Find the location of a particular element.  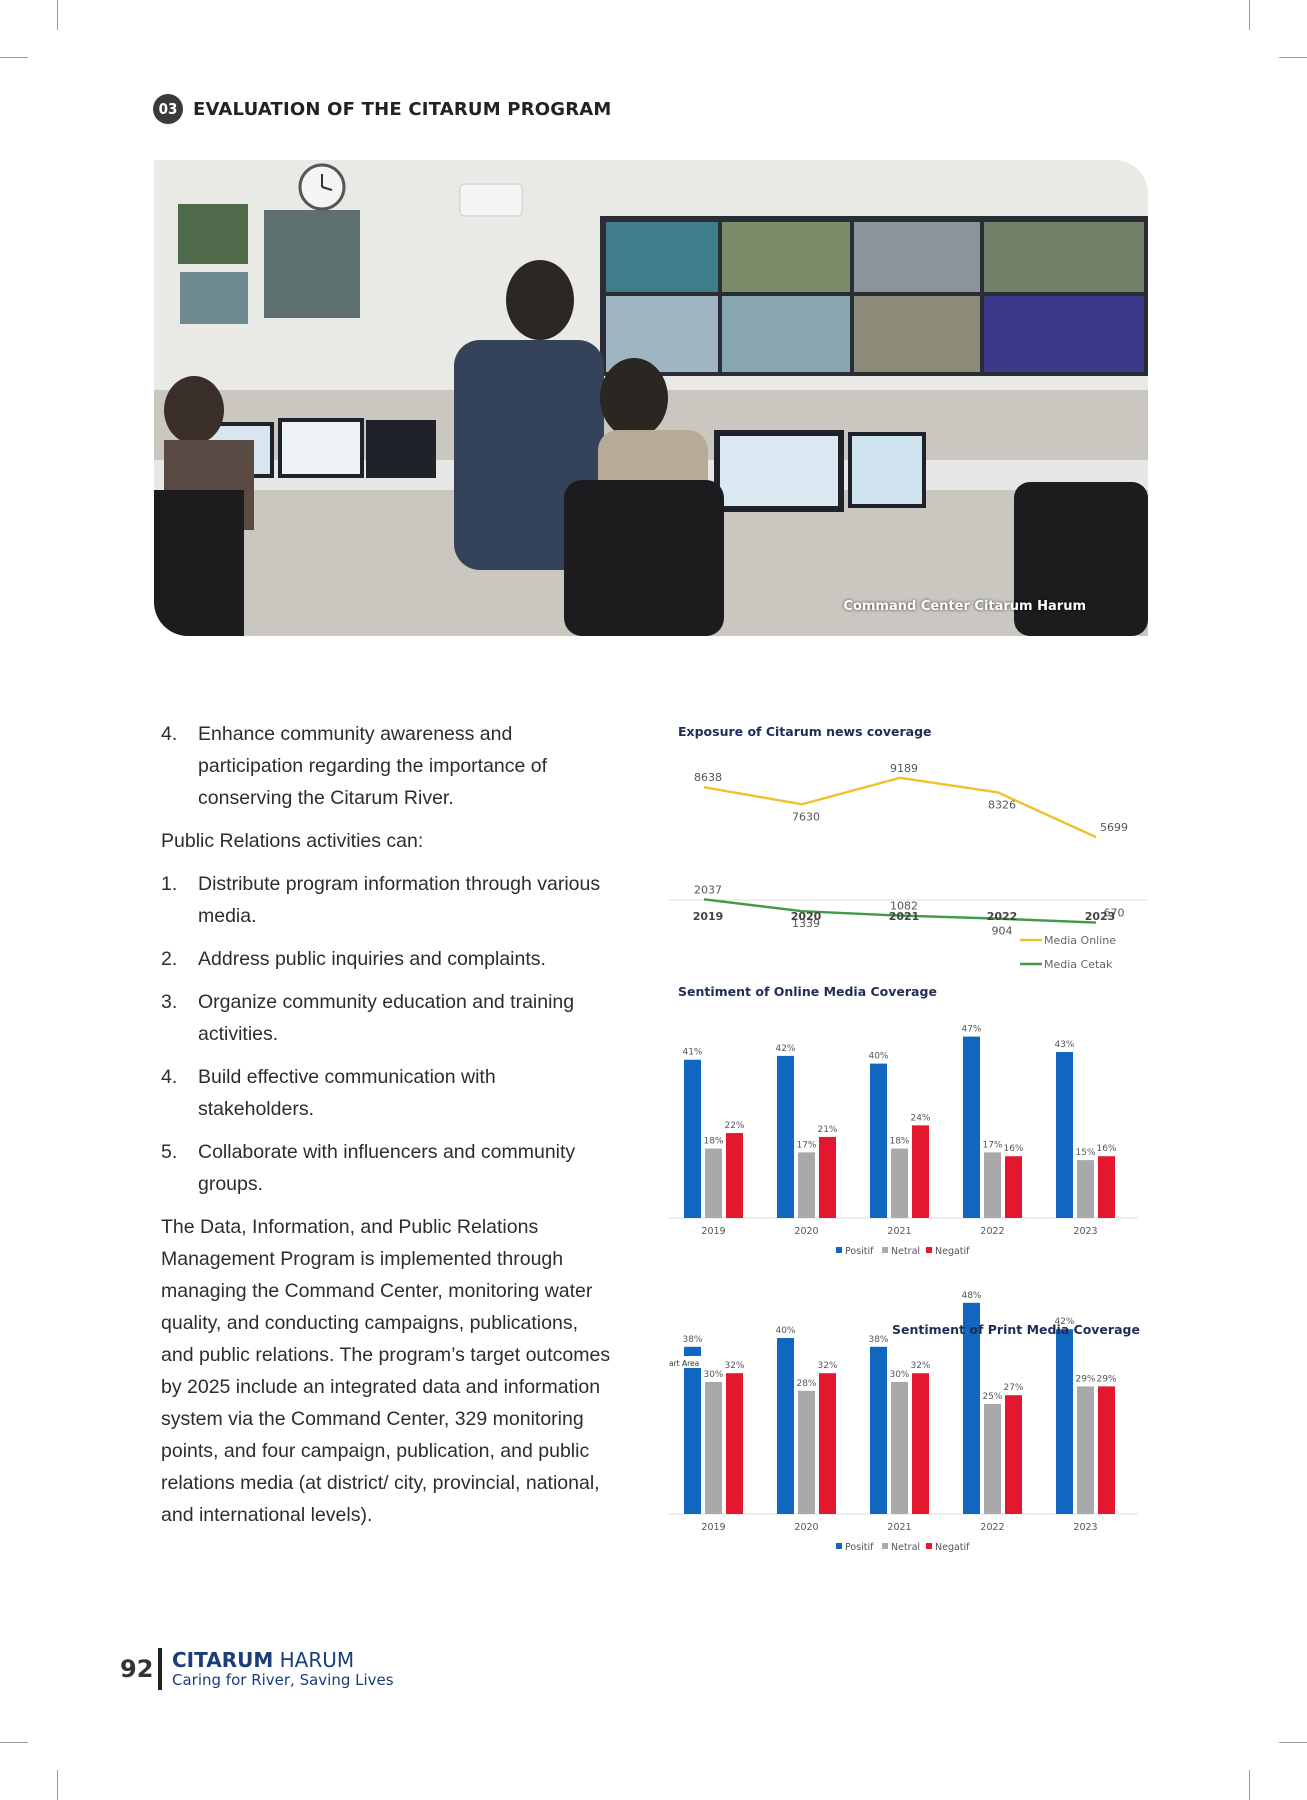

data-label: 5699 is located at coordinates (1114, 827).